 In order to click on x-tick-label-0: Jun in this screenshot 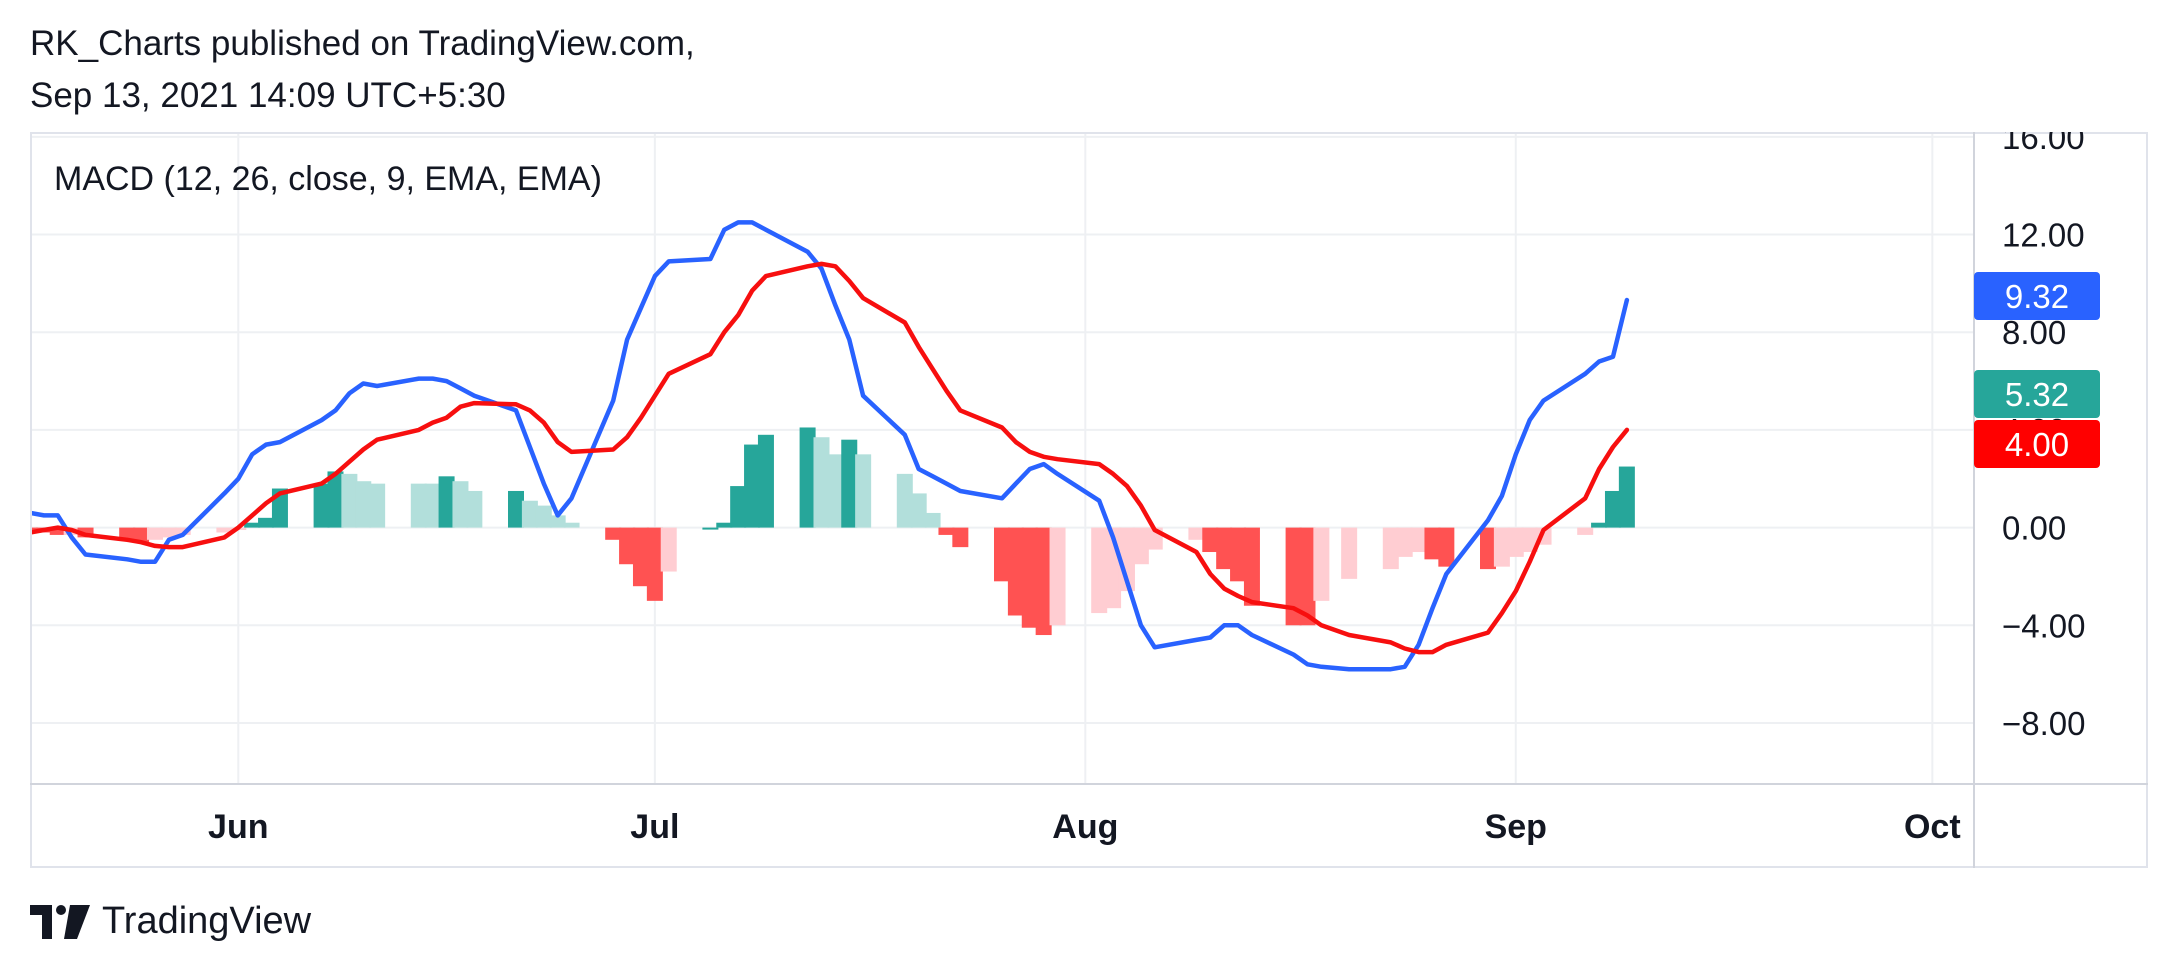, I will do `click(238, 827)`.